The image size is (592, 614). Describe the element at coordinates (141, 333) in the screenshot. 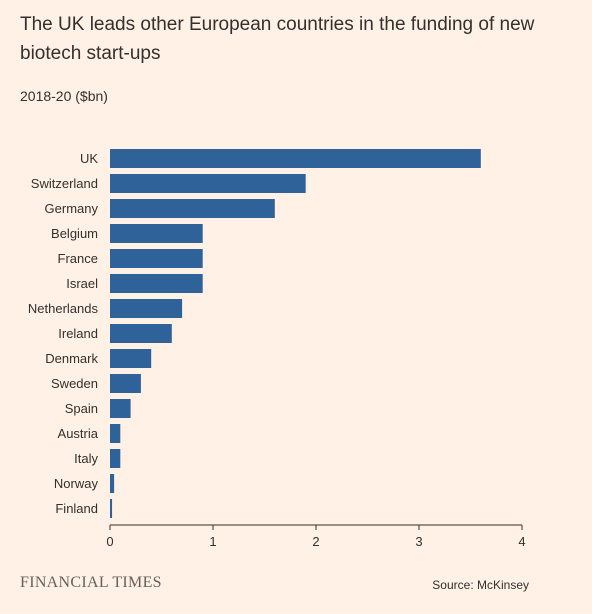

I see `bar-ireland` at that location.